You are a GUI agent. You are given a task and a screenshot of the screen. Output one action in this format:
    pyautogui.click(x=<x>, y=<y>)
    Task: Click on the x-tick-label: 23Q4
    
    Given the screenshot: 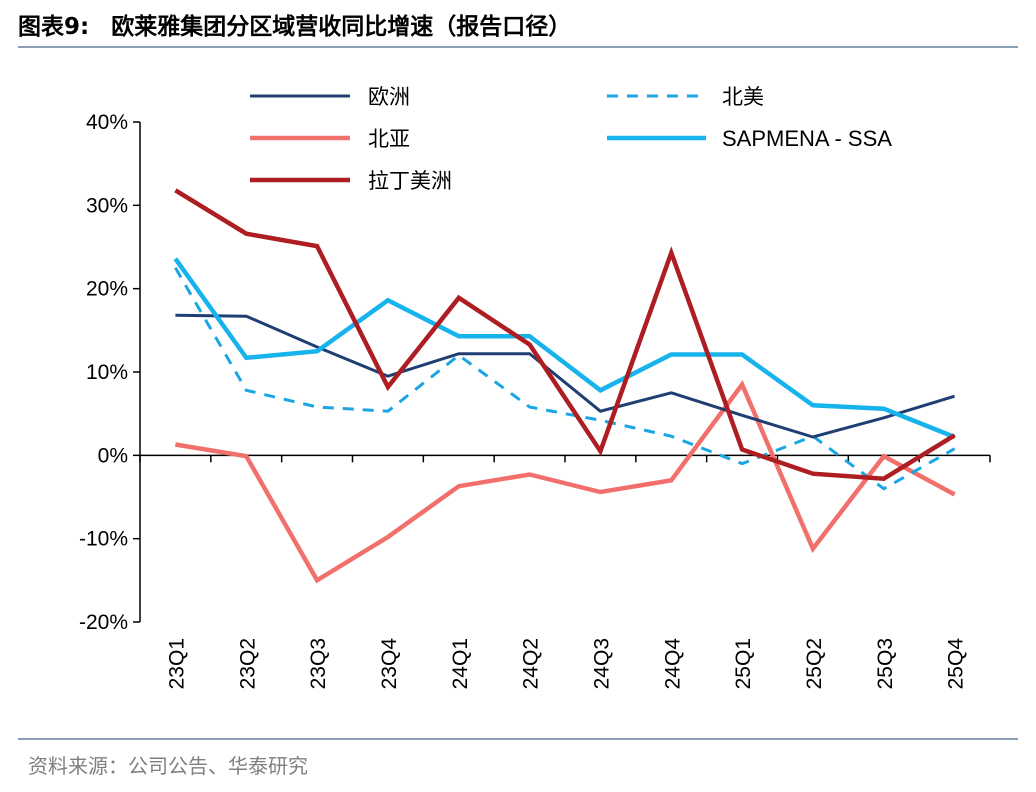 What is the action you would take?
    pyautogui.click(x=389, y=664)
    